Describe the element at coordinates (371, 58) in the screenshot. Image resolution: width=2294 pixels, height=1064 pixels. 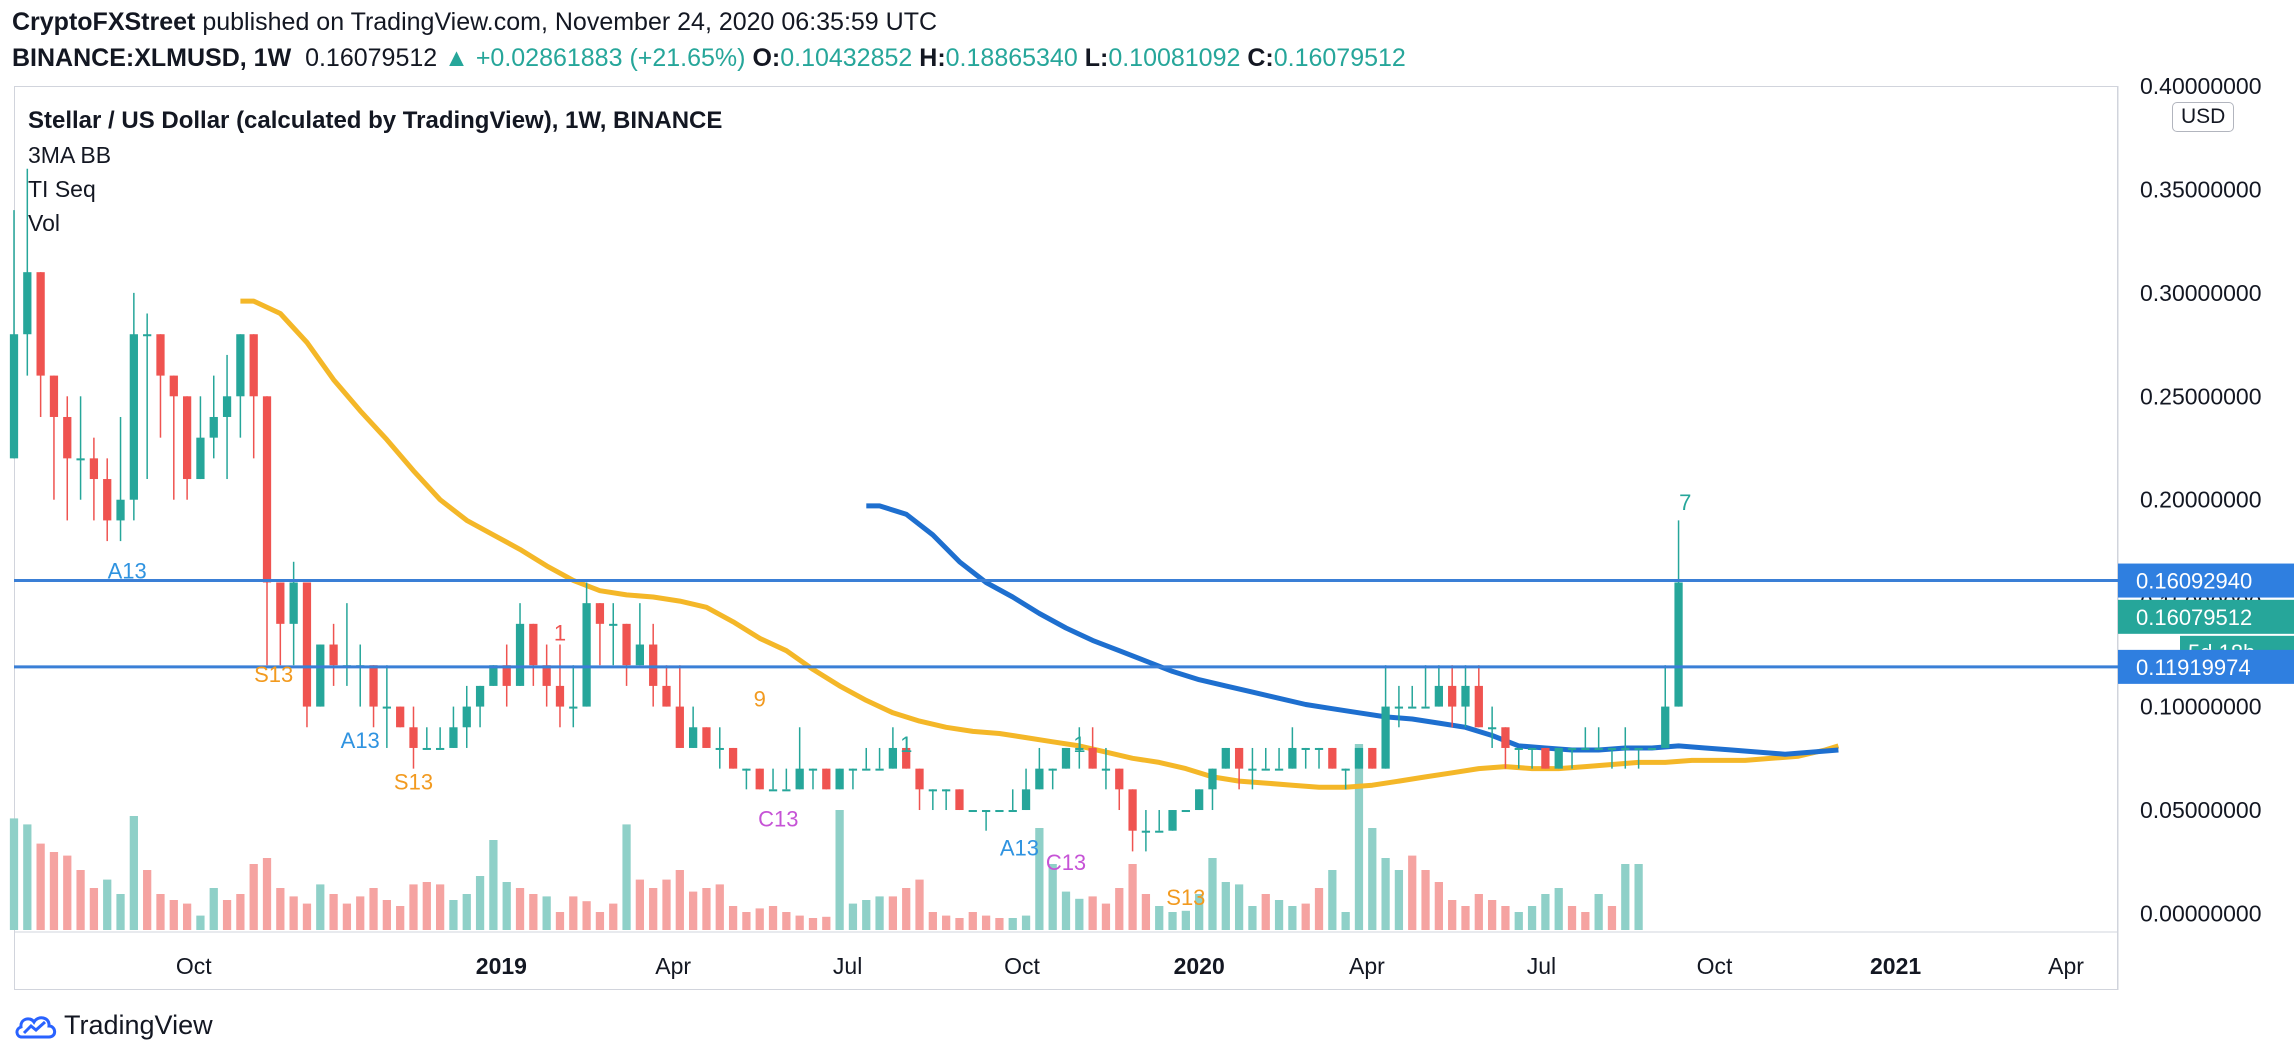
I see `last-price: 0.16079512` at that location.